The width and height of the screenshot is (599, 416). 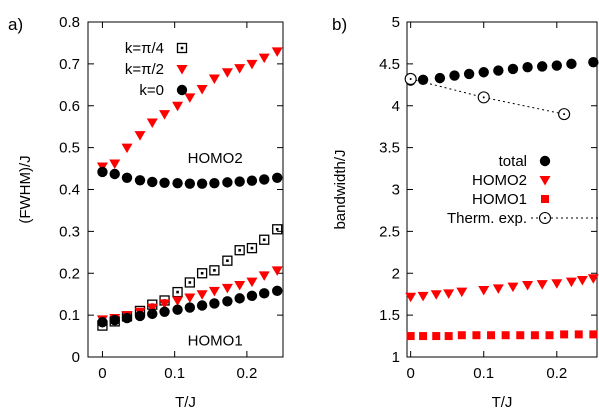 I want to click on panel-a-legend-marker-0-inner, so click(x=182, y=48).